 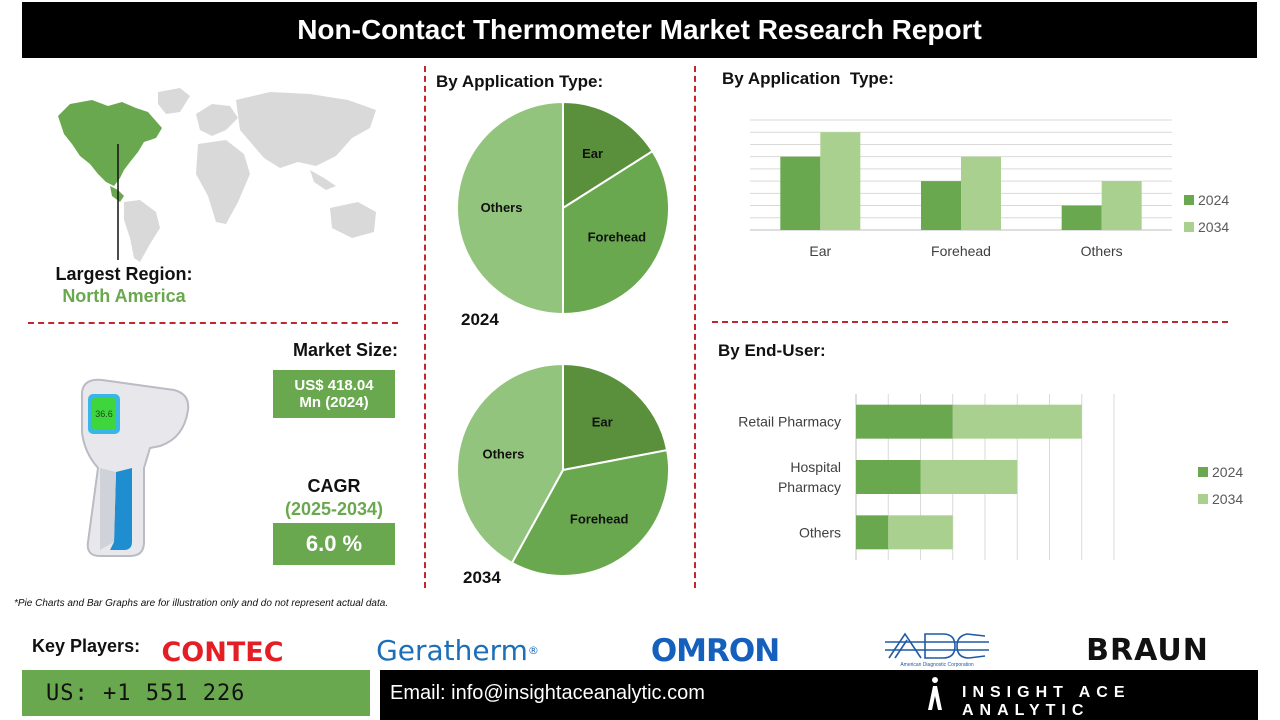 What do you see at coordinates (1189, 200) in the screenshot?
I see `vbar-legend-swatch-2024` at bounding box center [1189, 200].